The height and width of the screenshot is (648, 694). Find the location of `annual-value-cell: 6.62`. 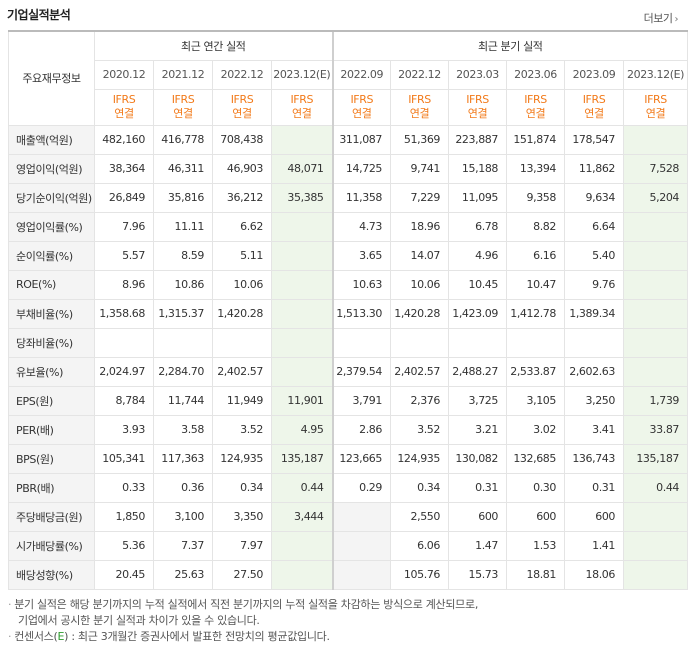

annual-value-cell: 6.62 is located at coordinates (242, 226).